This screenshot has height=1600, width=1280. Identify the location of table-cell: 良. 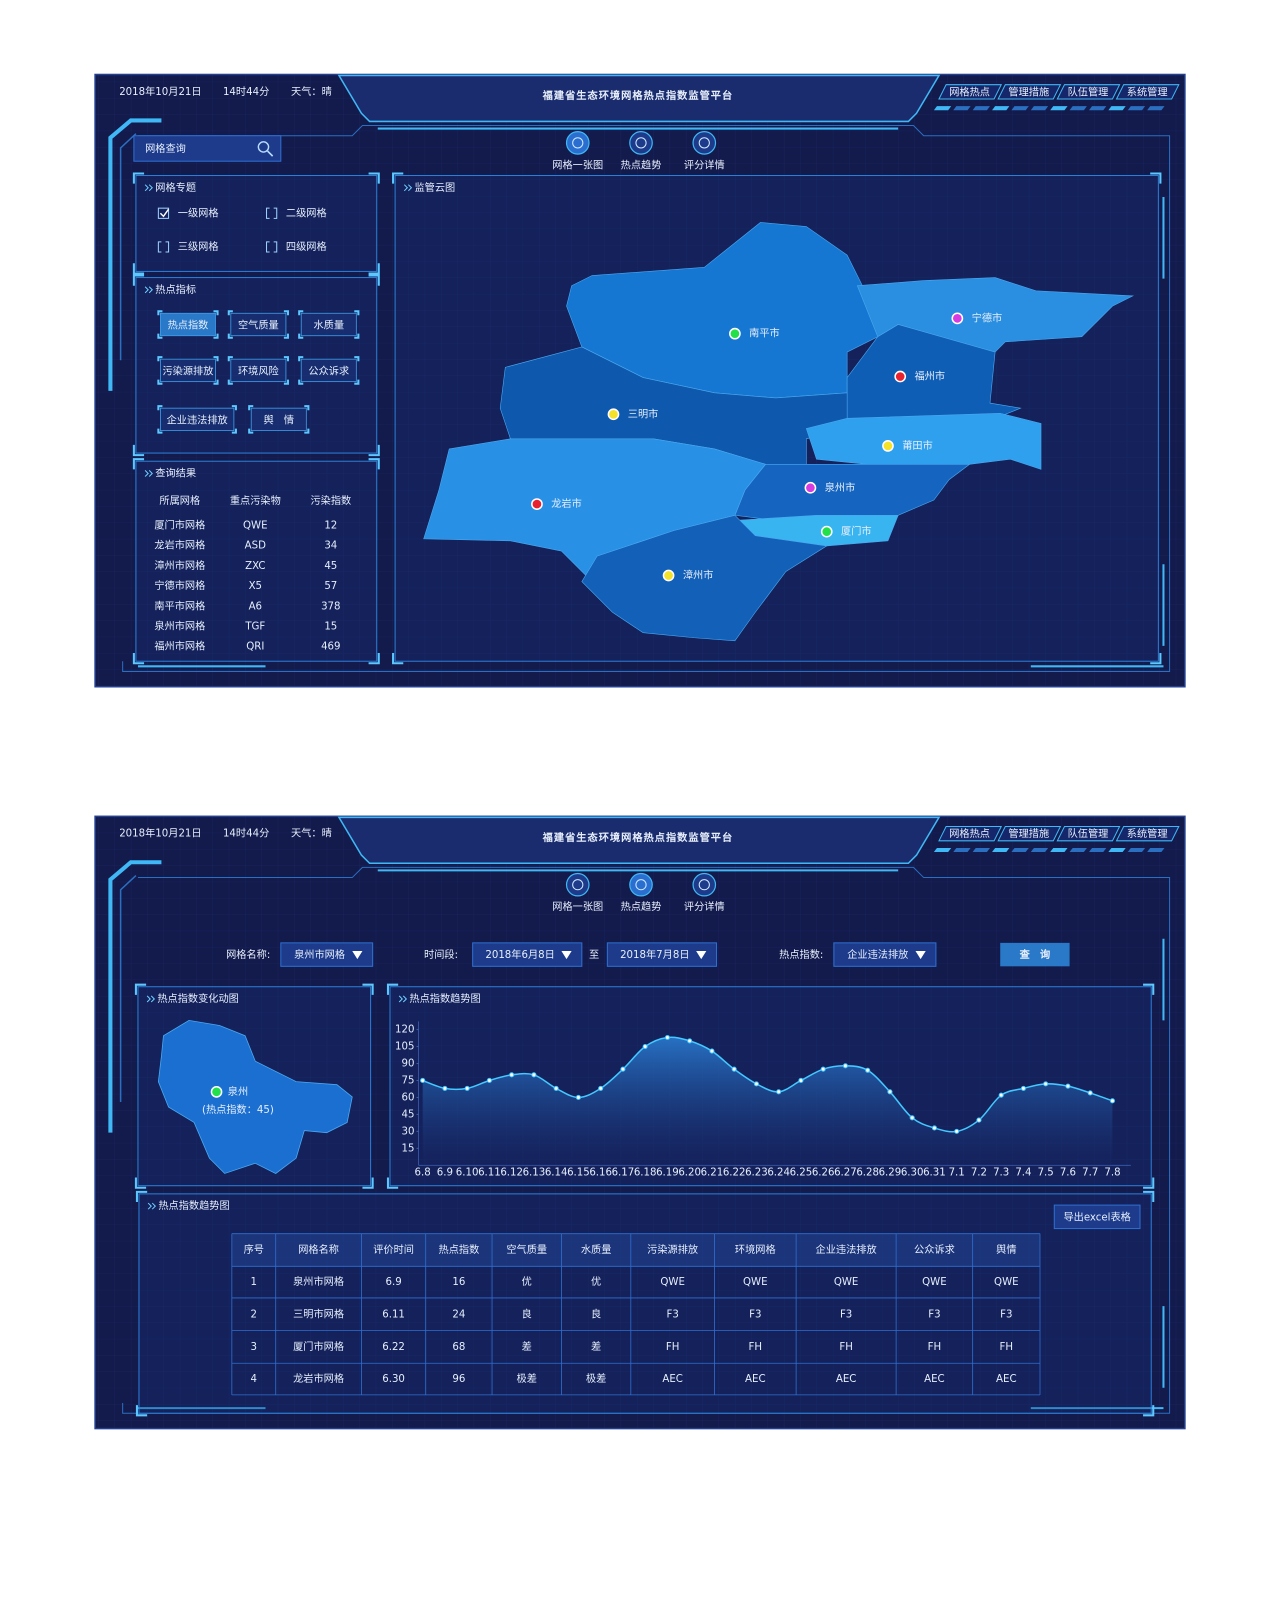
(596, 1313).